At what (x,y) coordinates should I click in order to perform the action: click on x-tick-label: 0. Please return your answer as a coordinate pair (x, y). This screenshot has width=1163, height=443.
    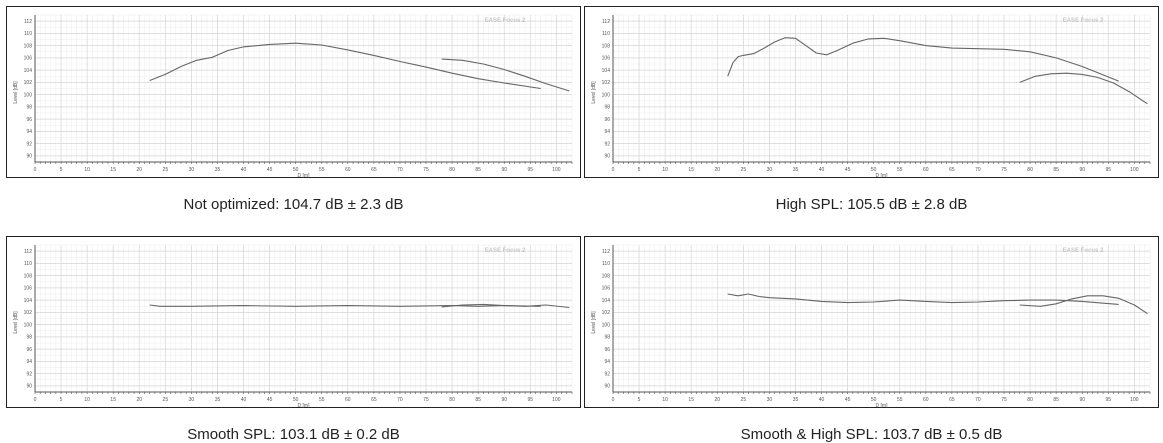
    Looking at the image, I should click on (35, 170).